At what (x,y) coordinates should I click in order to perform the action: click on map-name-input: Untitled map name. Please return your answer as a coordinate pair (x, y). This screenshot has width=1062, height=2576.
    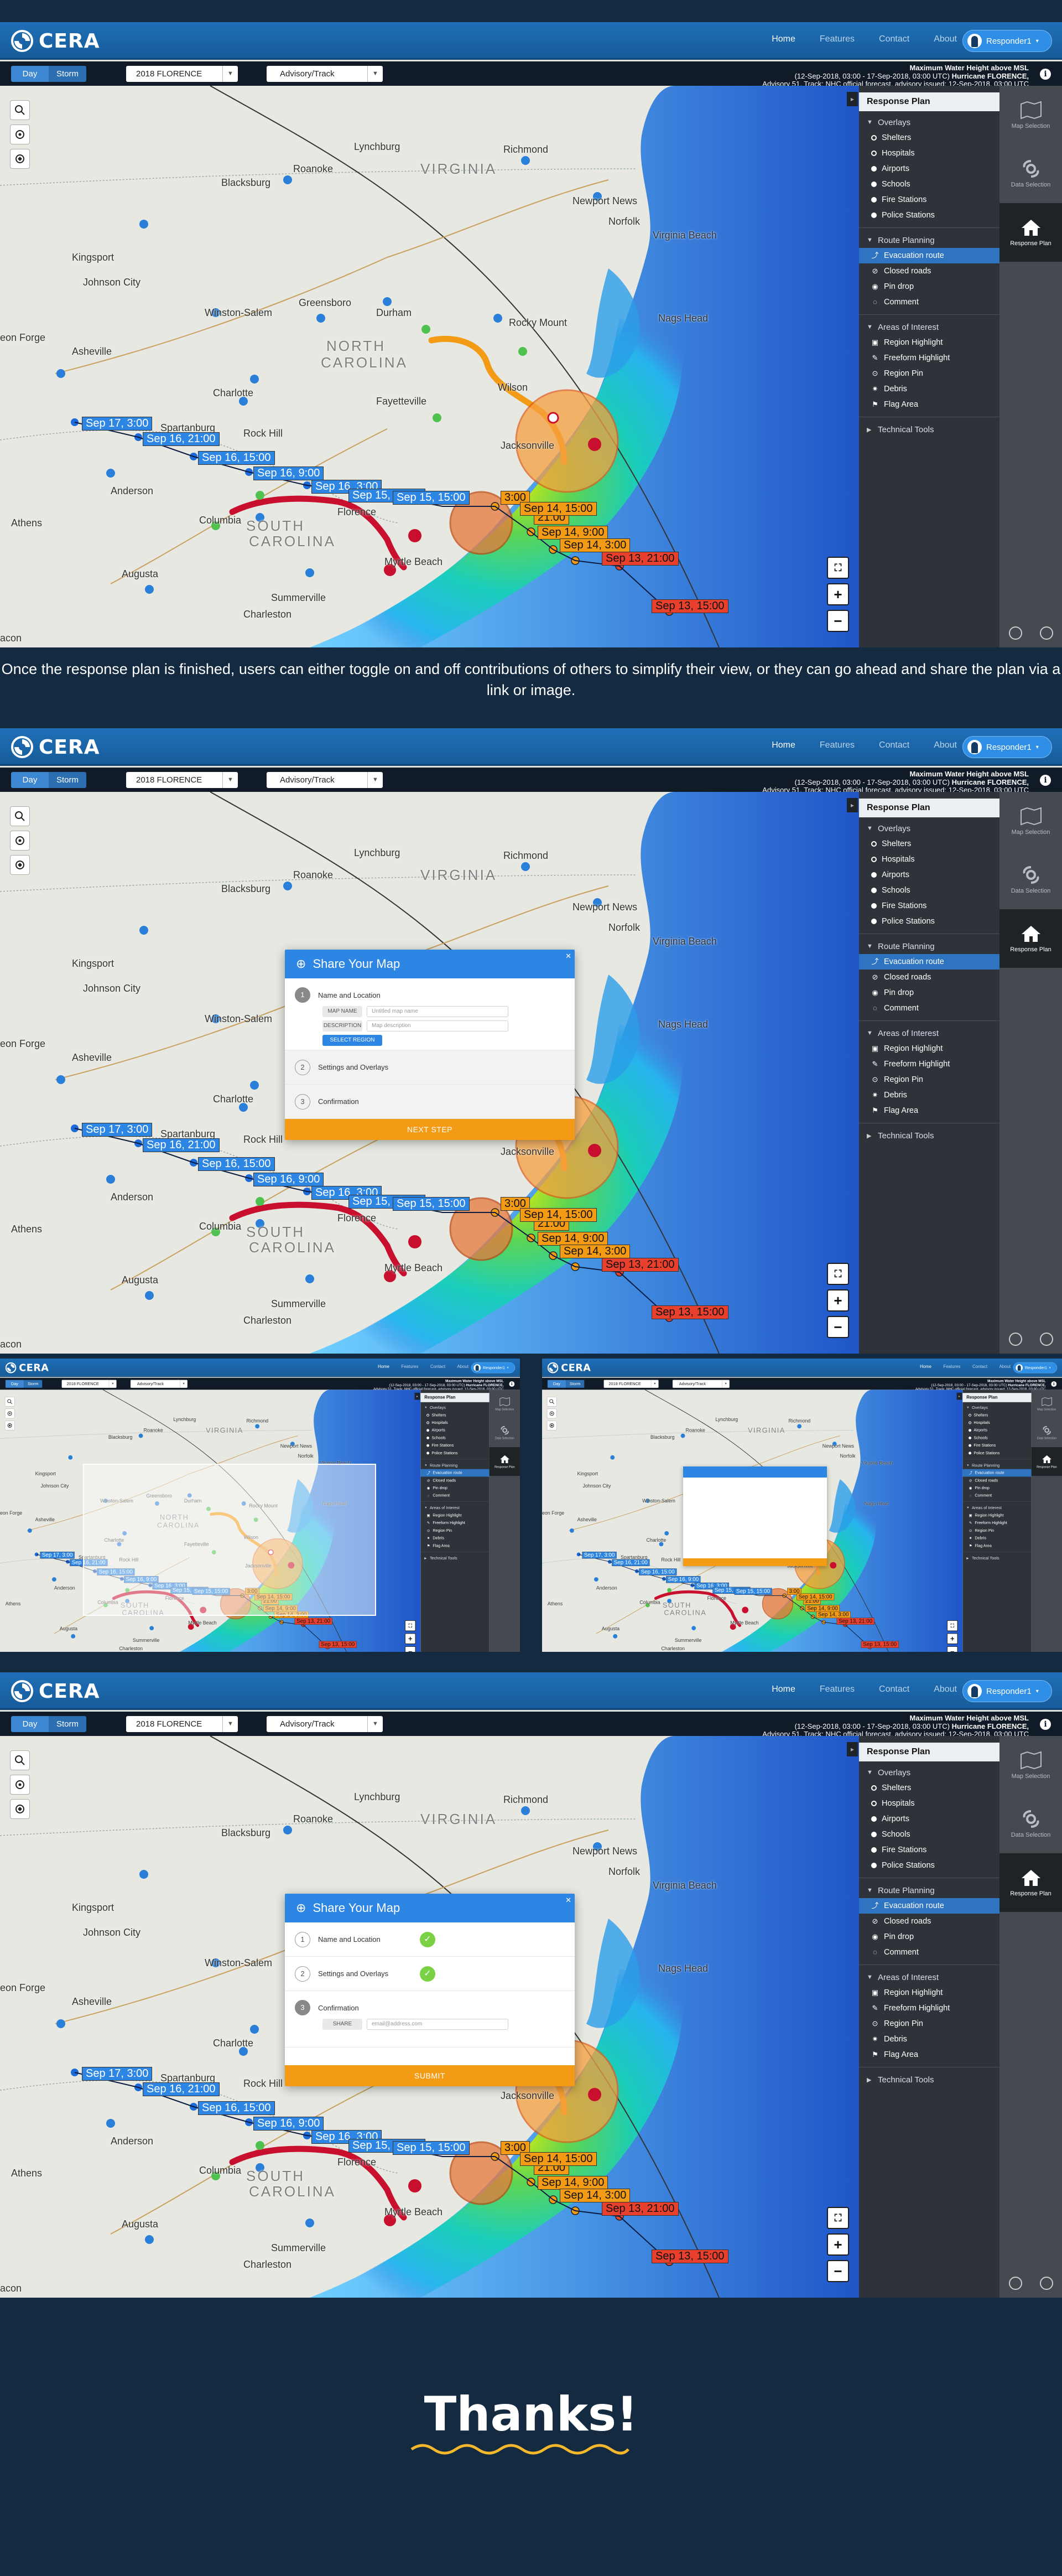
    Looking at the image, I should click on (437, 1012).